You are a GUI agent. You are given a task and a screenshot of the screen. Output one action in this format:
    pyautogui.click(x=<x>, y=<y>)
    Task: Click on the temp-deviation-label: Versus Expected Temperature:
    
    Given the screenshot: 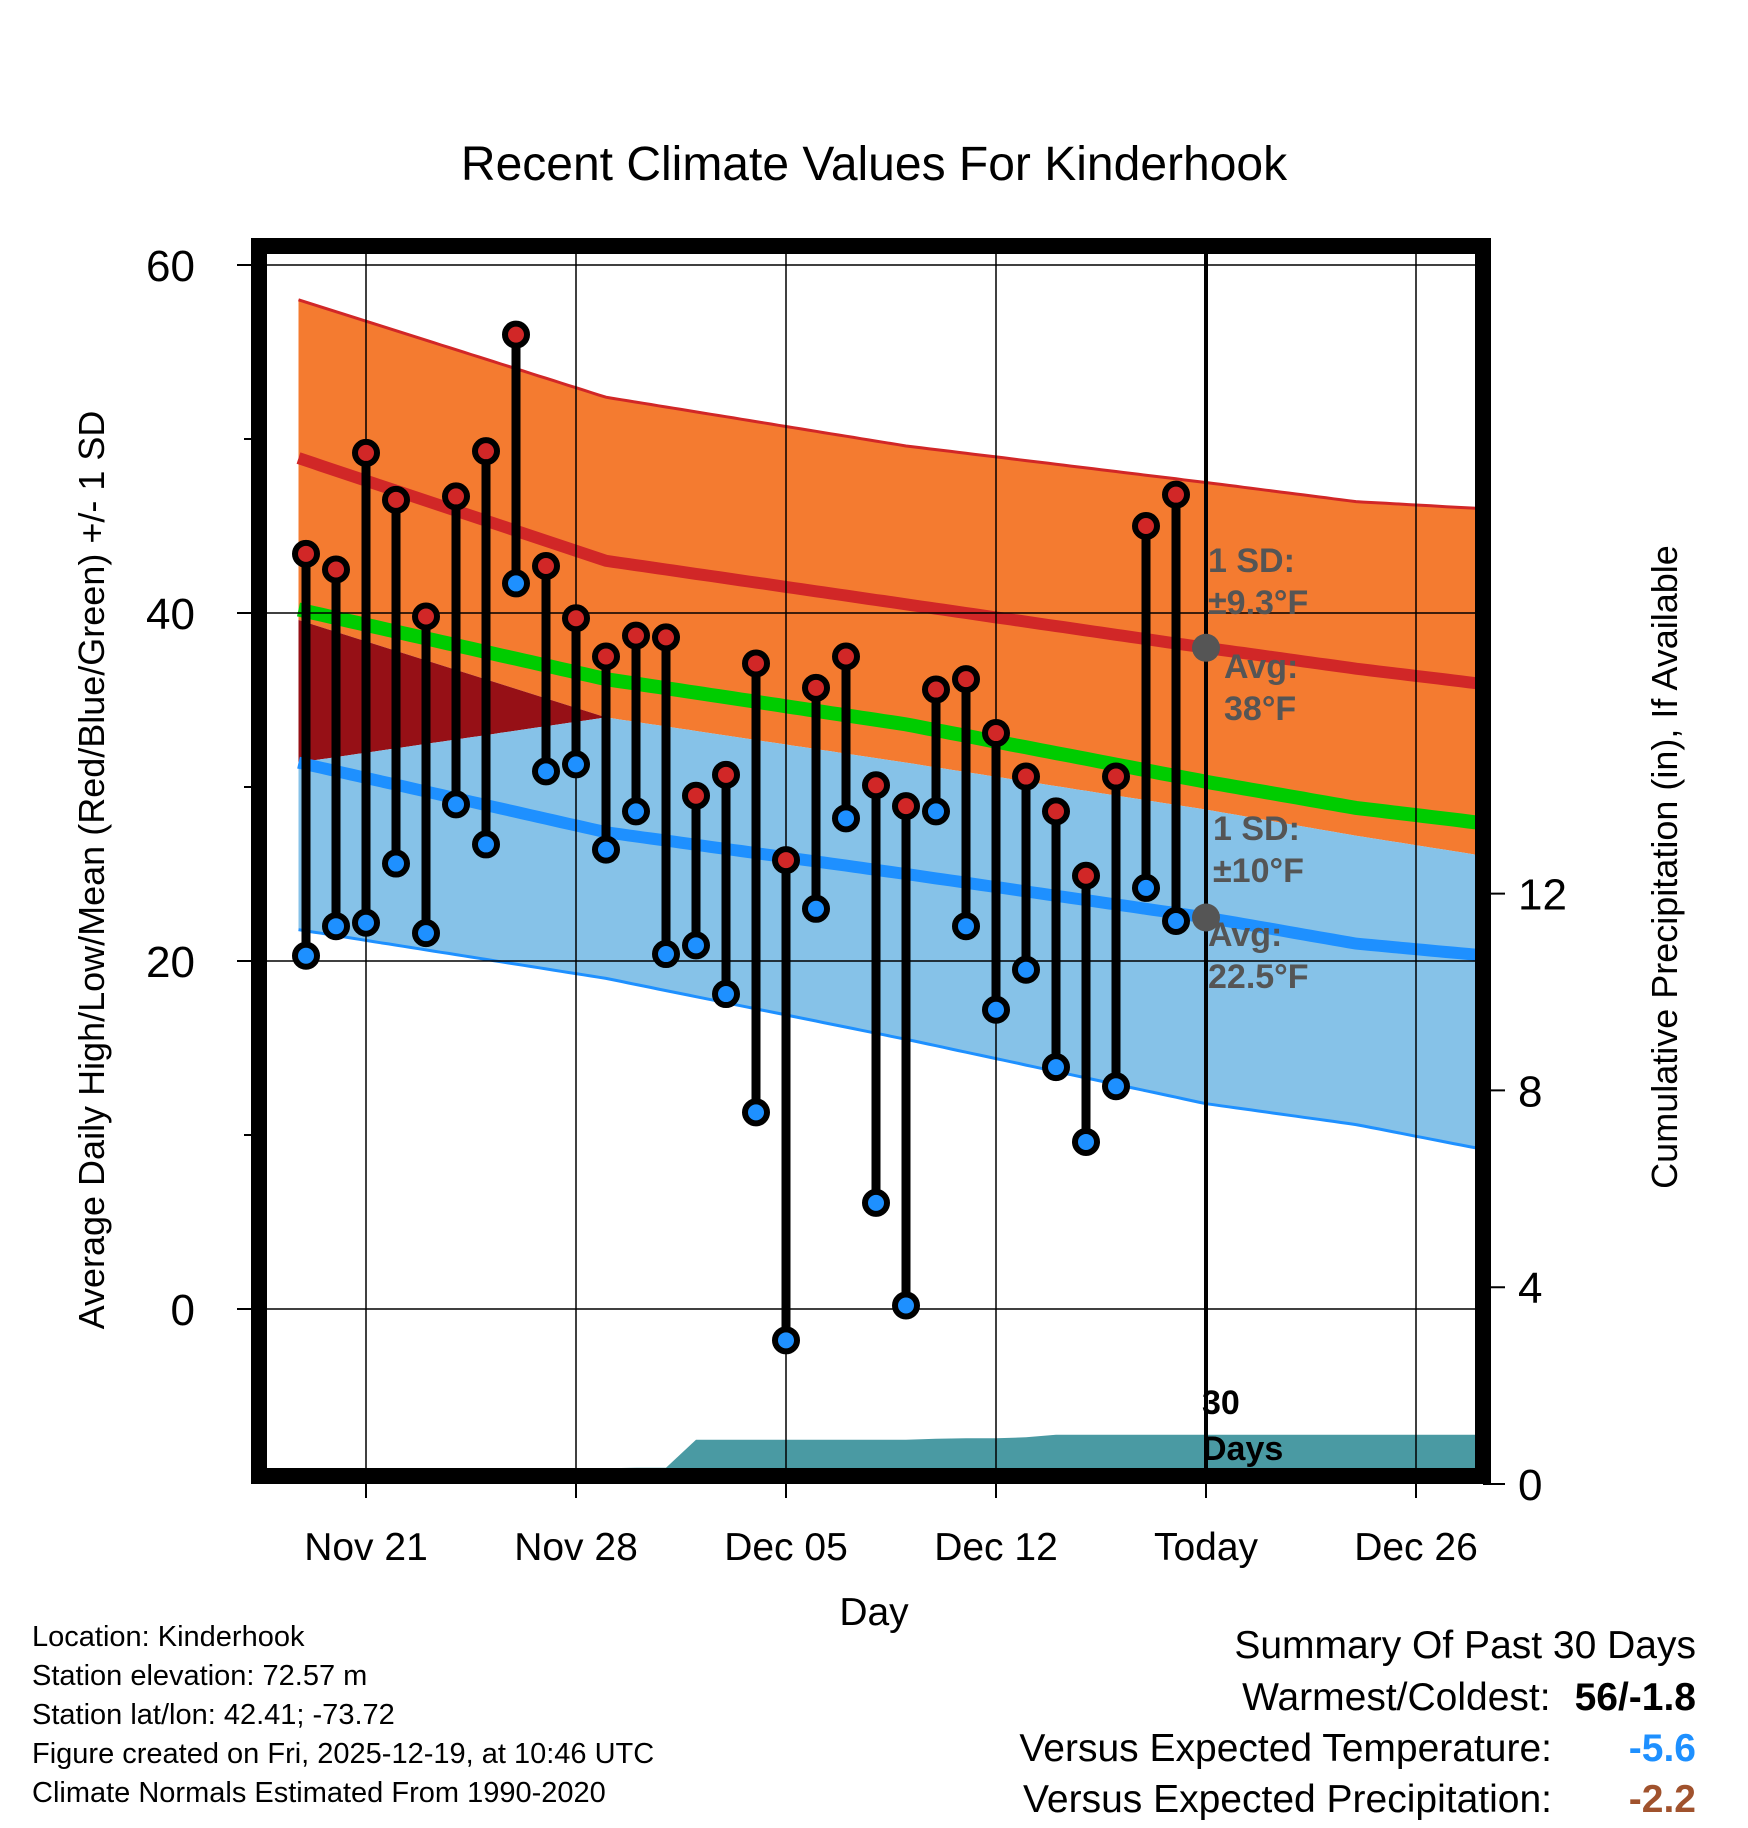 What is the action you would take?
    pyautogui.click(x=1285, y=1748)
    